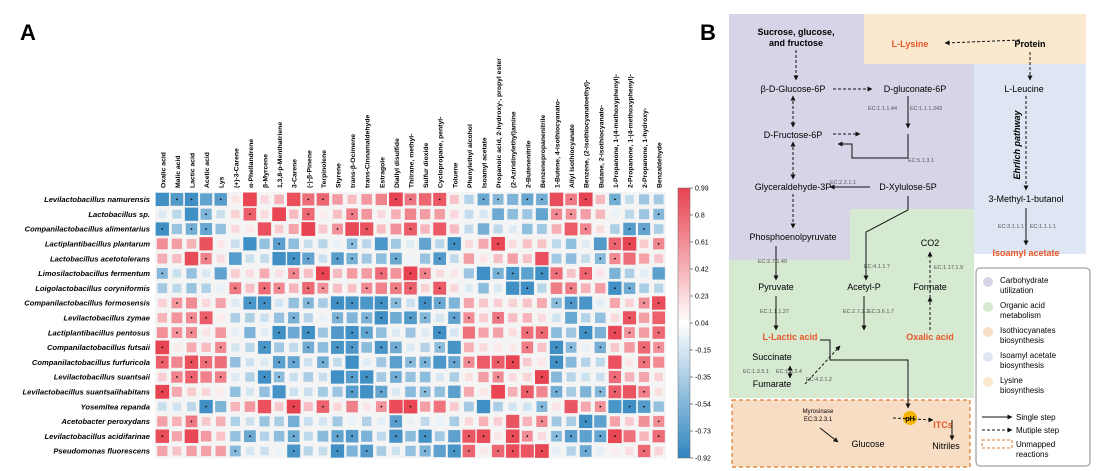 The image size is (1100, 471). Describe the element at coordinates (309, 169) in the screenshot. I see `column-label: (-)-β-Pinene` at that location.